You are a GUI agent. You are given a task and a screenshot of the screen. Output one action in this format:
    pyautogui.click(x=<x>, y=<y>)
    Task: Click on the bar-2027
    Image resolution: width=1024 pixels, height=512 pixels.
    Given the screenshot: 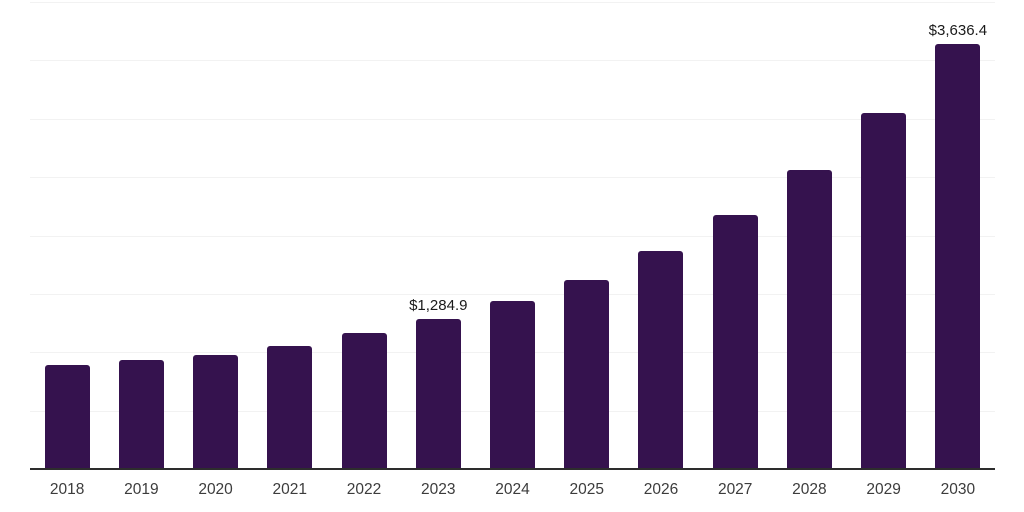 What is the action you would take?
    pyautogui.click(x=735, y=341)
    